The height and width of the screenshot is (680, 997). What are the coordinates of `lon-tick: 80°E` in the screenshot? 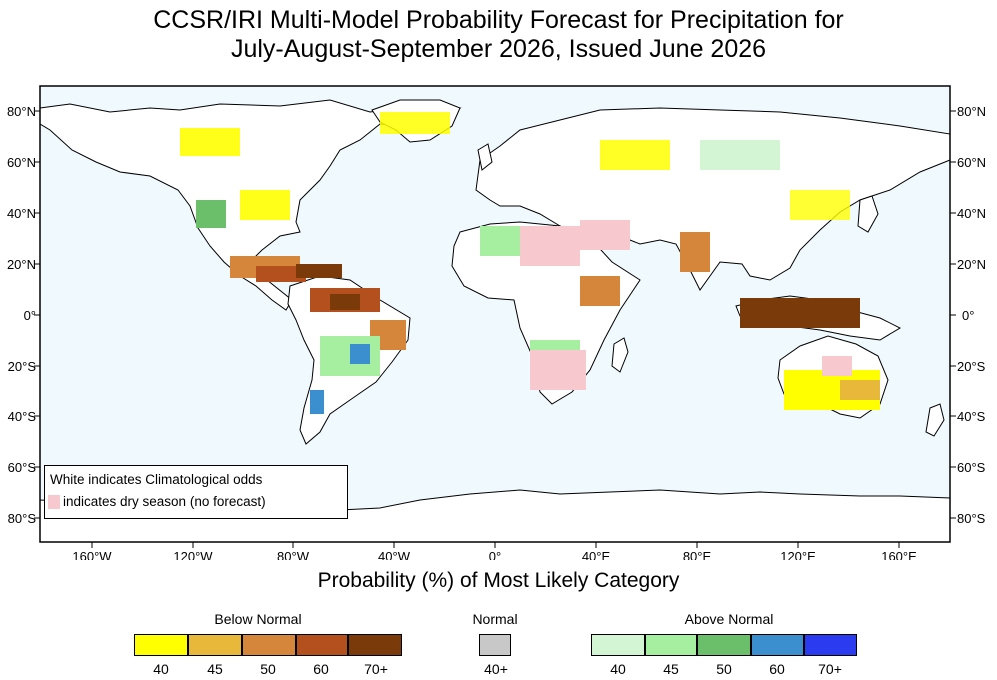 It's located at (697, 551).